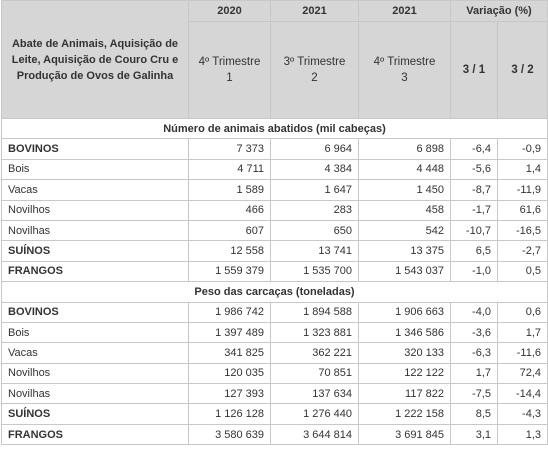 The width and height of the screenshot is (548, 469). I want to click on data-row: Vacas 341 825 362 221 320 133 -6,3 -11,6, so click(274, 353).